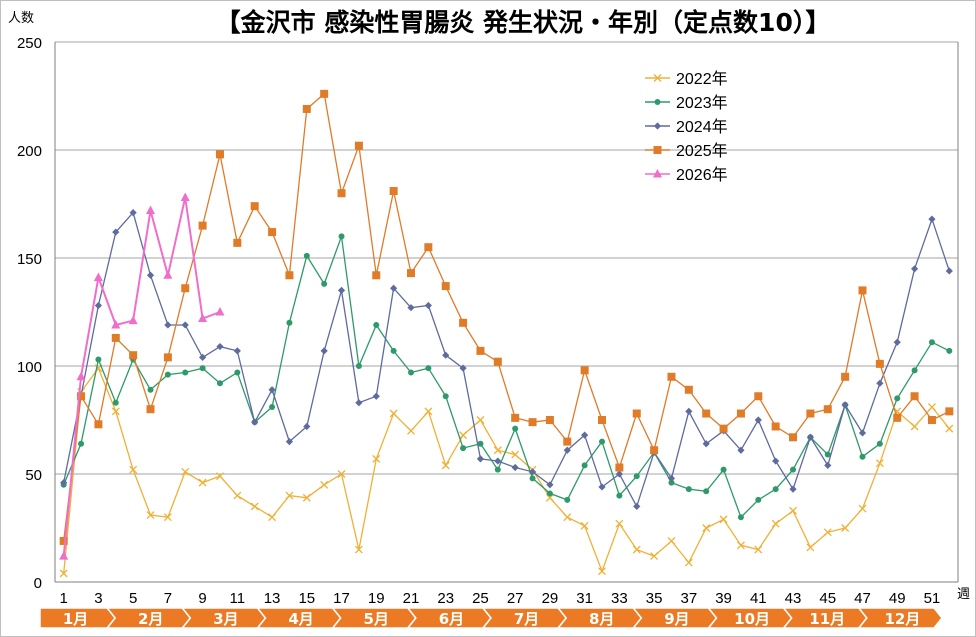  I want to click on x-tick-label: 9, so click(202, 598).